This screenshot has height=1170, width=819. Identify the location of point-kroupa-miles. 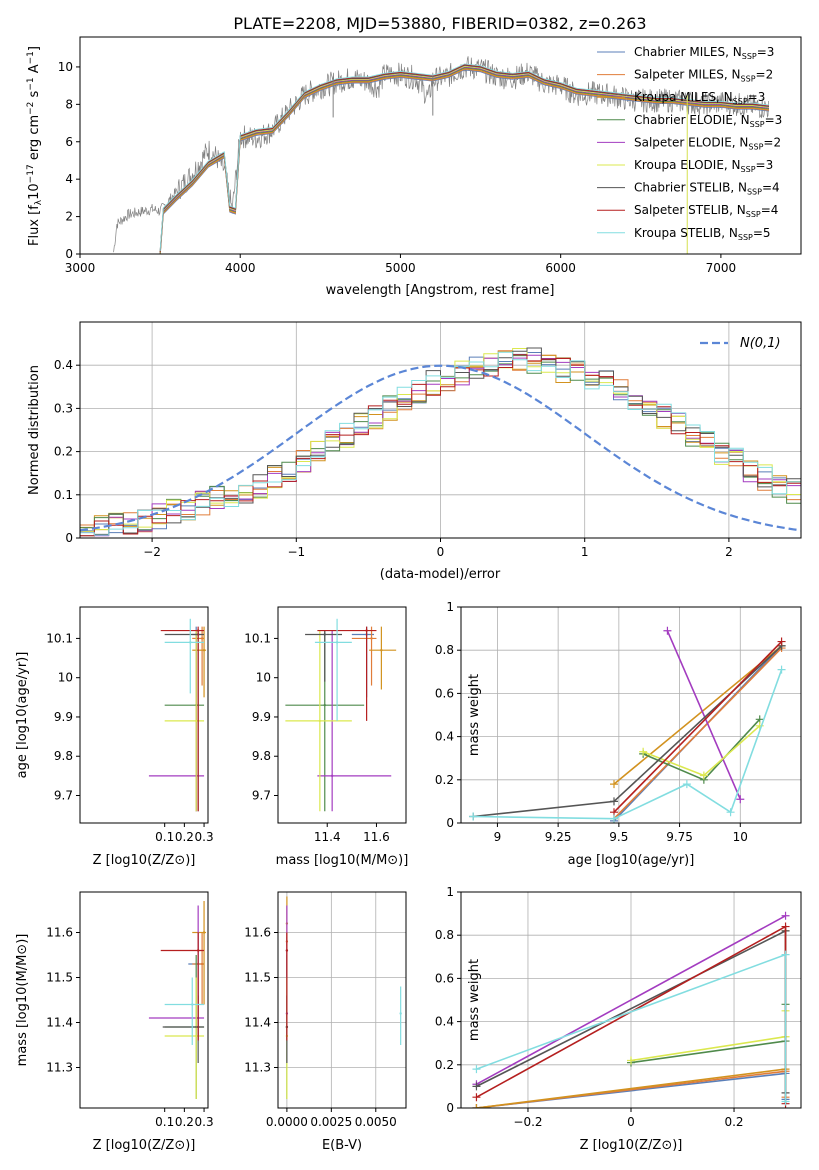
(204, 932).